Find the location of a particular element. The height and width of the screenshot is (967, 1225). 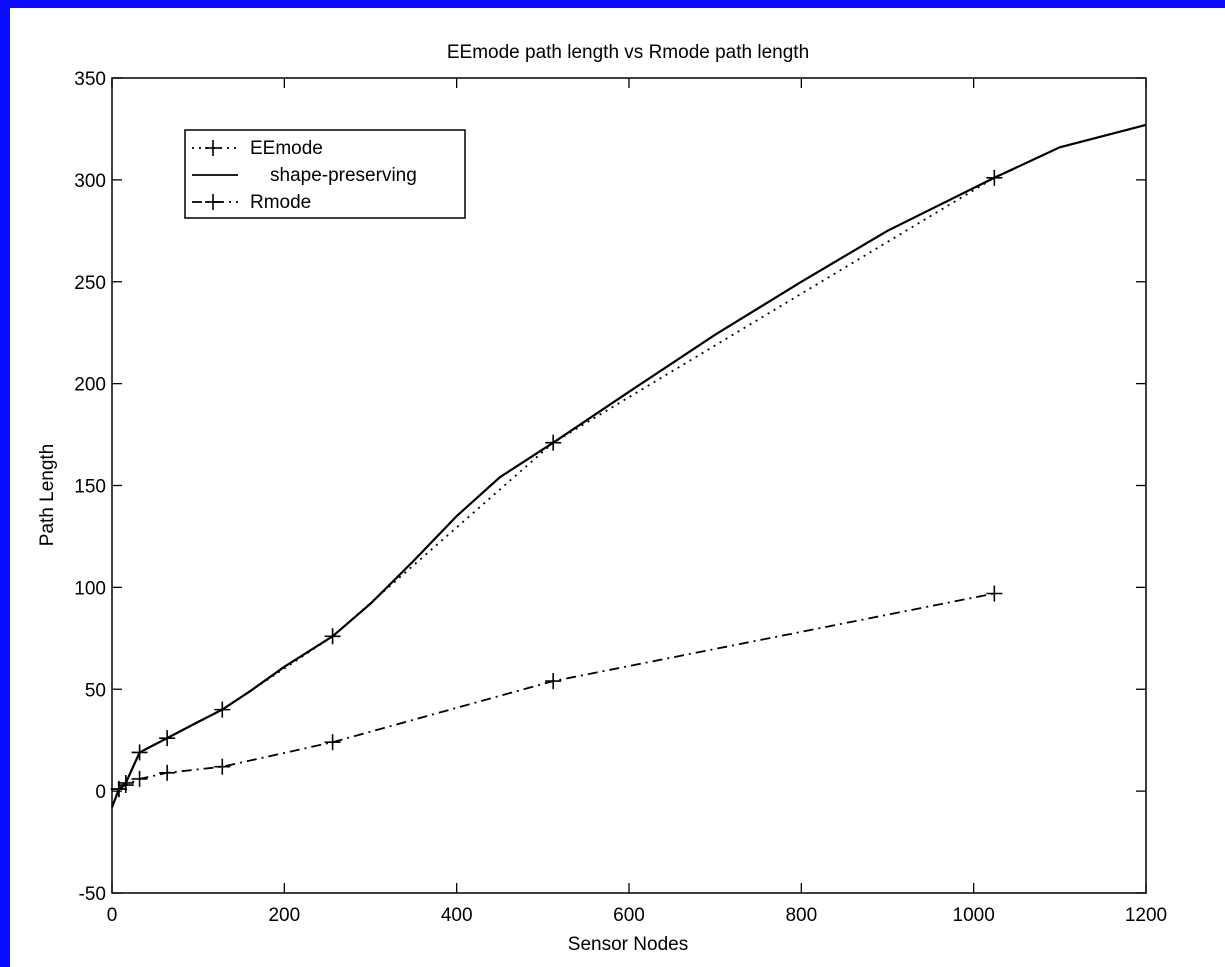

legend-label: shape-preserving is located at coordinates (343, 175).